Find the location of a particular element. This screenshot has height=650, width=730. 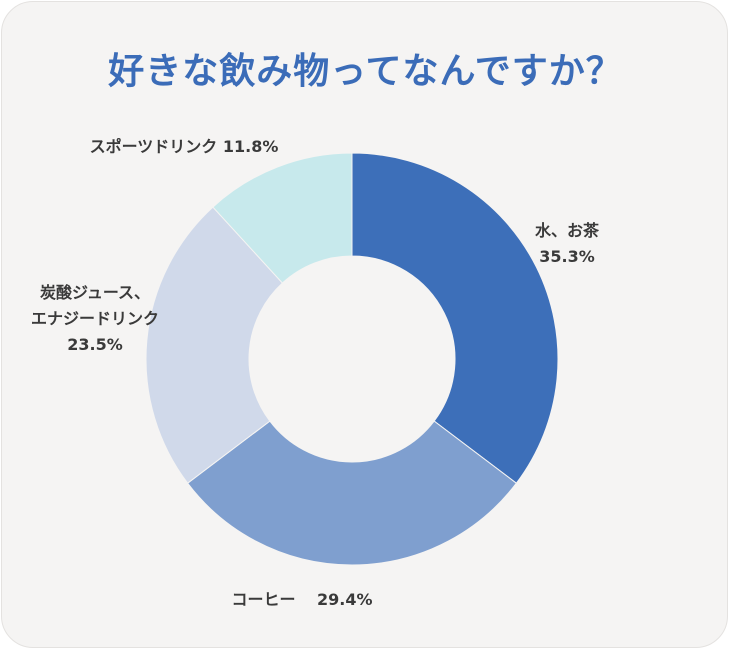

slice-label-text: スポーツドリンク 11.8% is located at coordinates (184, 146).